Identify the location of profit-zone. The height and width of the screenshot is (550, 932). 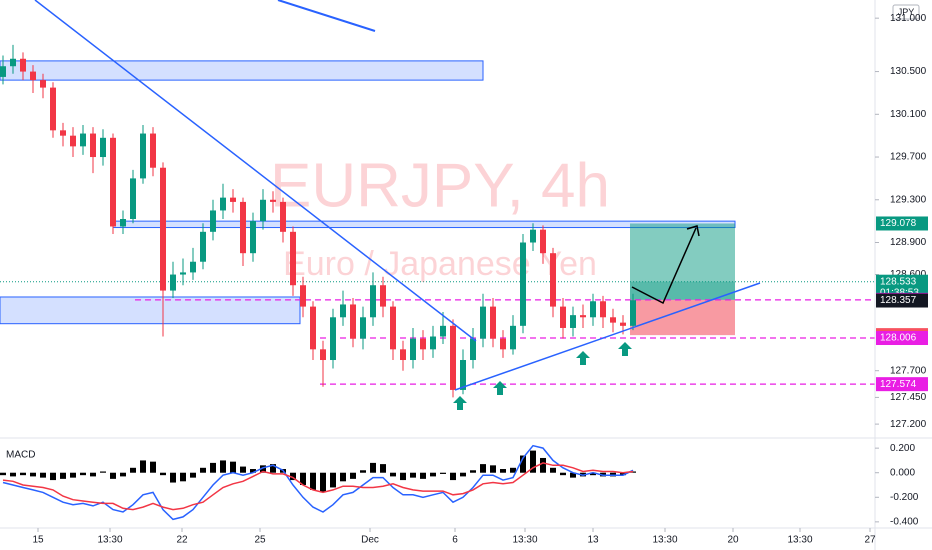
(682, 261).